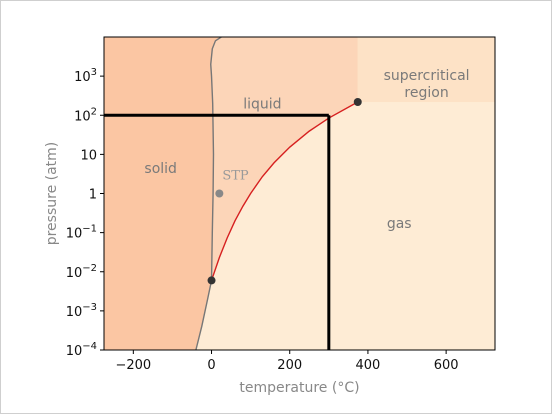  What do you see at coordinates (368, 365) in the screenshot?
I see `x-tick-label: 400` at bounding box center [368, 365].